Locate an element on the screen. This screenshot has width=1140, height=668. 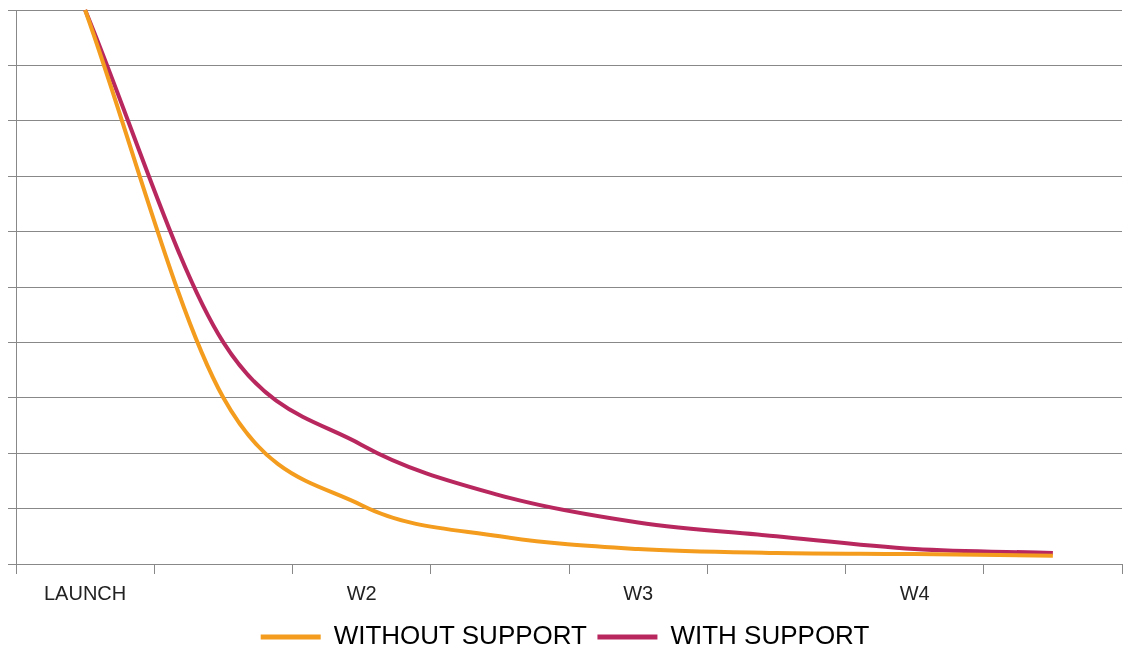
legend-label: WITHOUT SUPPORT is located at coordinates (460, 635).